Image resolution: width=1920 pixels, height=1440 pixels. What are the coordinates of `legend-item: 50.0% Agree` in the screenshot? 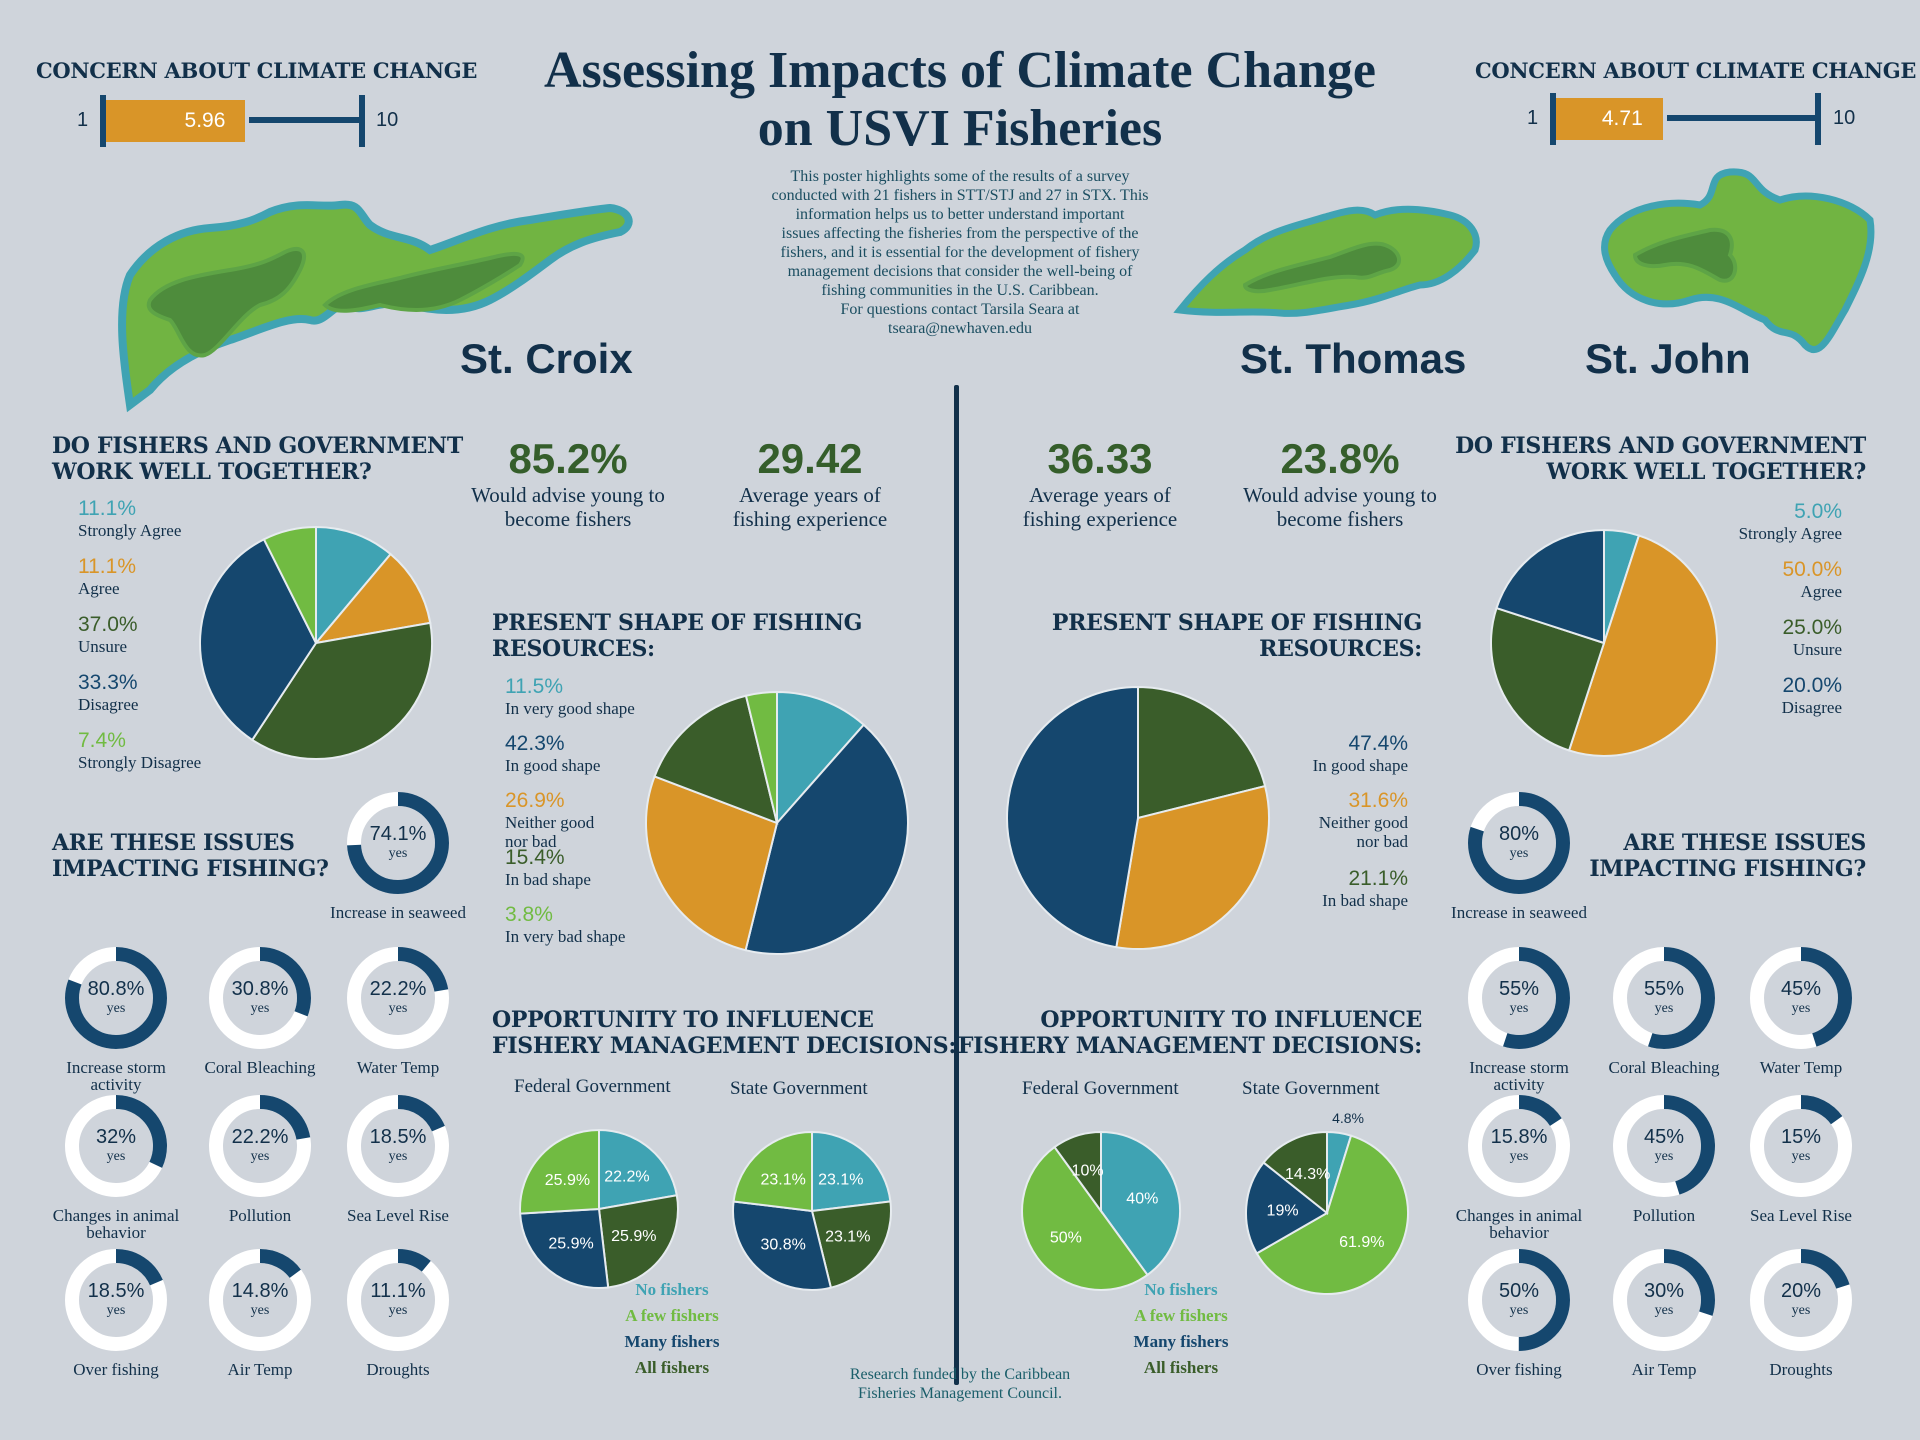 It's located at (1812, 579).